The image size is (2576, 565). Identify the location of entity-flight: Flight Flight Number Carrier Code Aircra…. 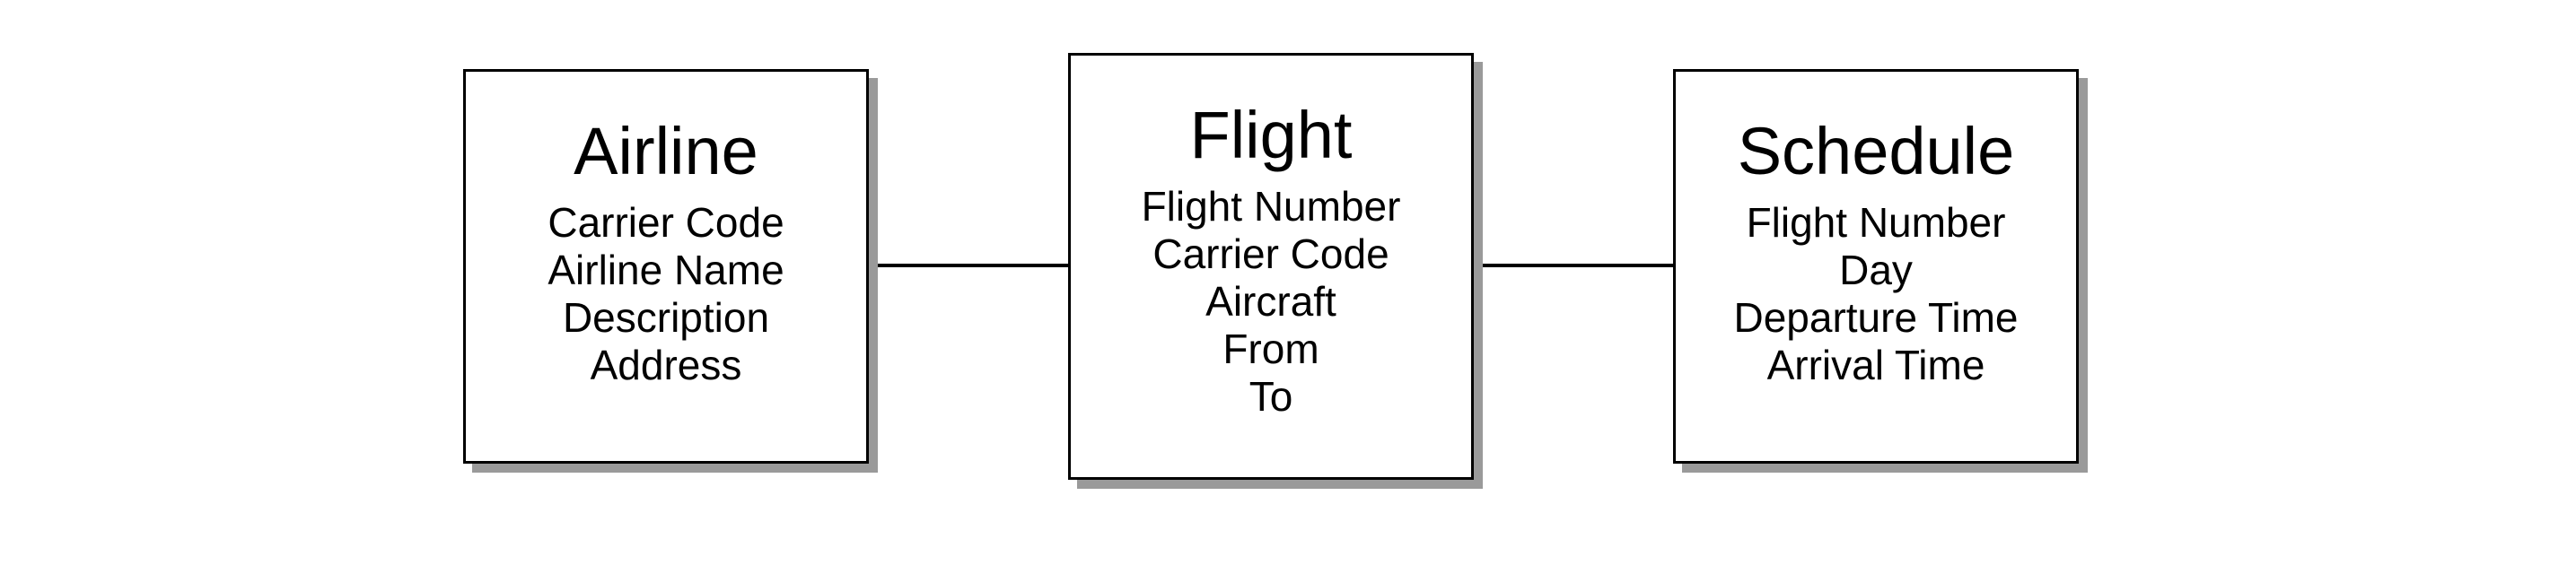
(1271, 266).